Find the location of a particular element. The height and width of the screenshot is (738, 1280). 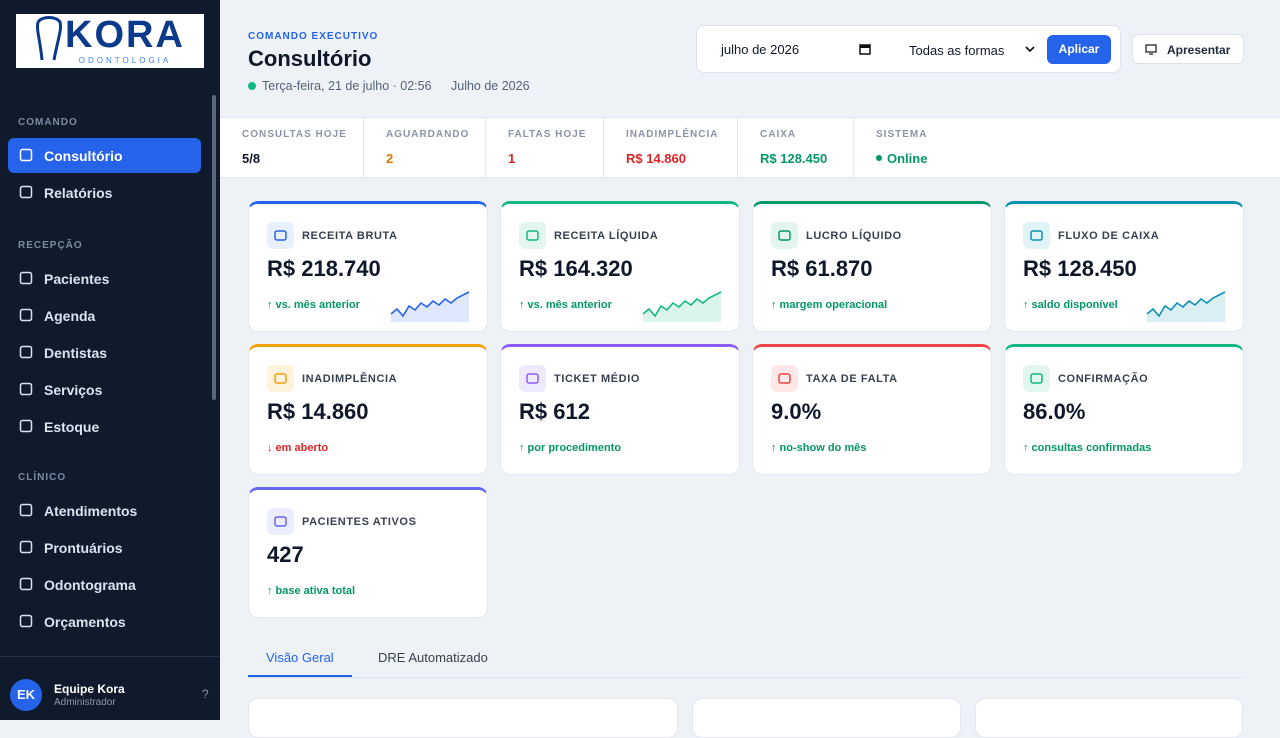

stat-label: FALTAS HOJE is located at coordinates (547, 134).